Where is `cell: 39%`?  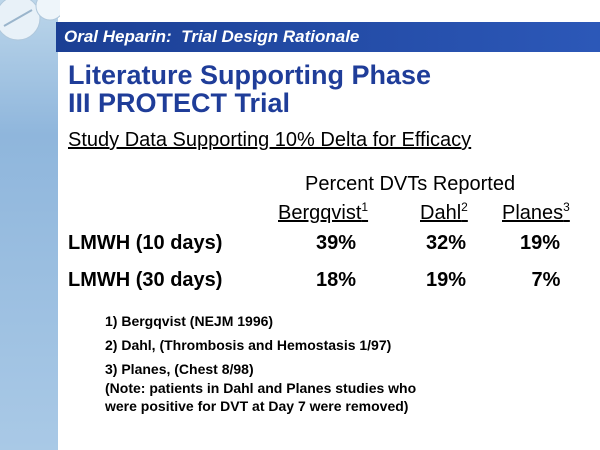 cell: 39% is located at coordinates (336, 243).